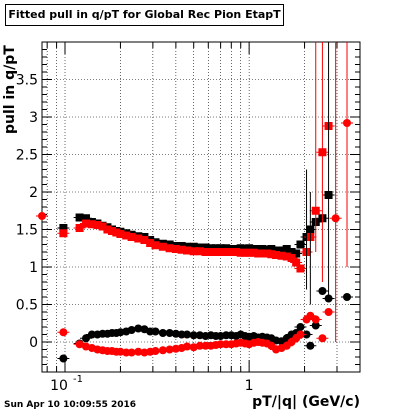 This screenshot has height=414, width=400. What do you see at coordinates (70, 405) in the screenshot?
I see `timestamp-footer: Sun Apr 10 10:09:55 2016` at bounding box center [70, 405].